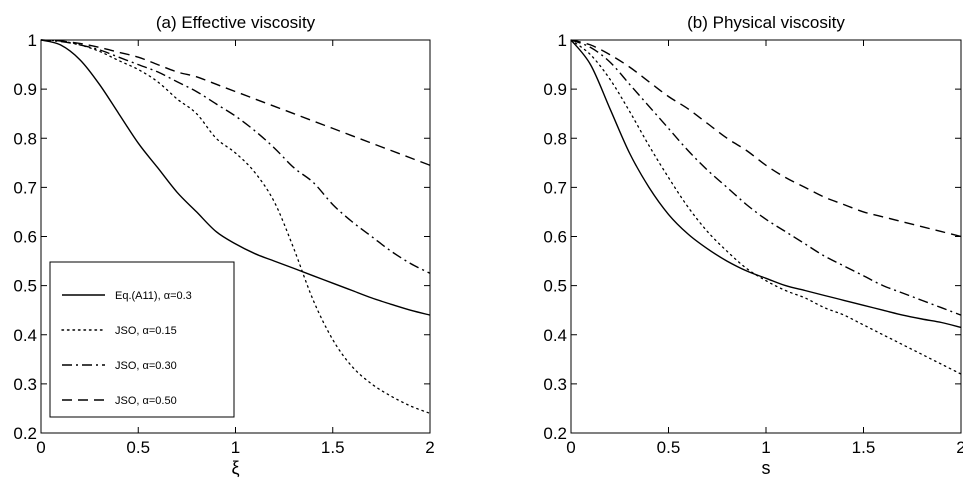 The height and width of the screenshot is (487, 963). What do you see at coordinates (766, 22) in the screenshot?
I see `chart-title: (b) Physical viscosity` at bounding box center [766, 22].